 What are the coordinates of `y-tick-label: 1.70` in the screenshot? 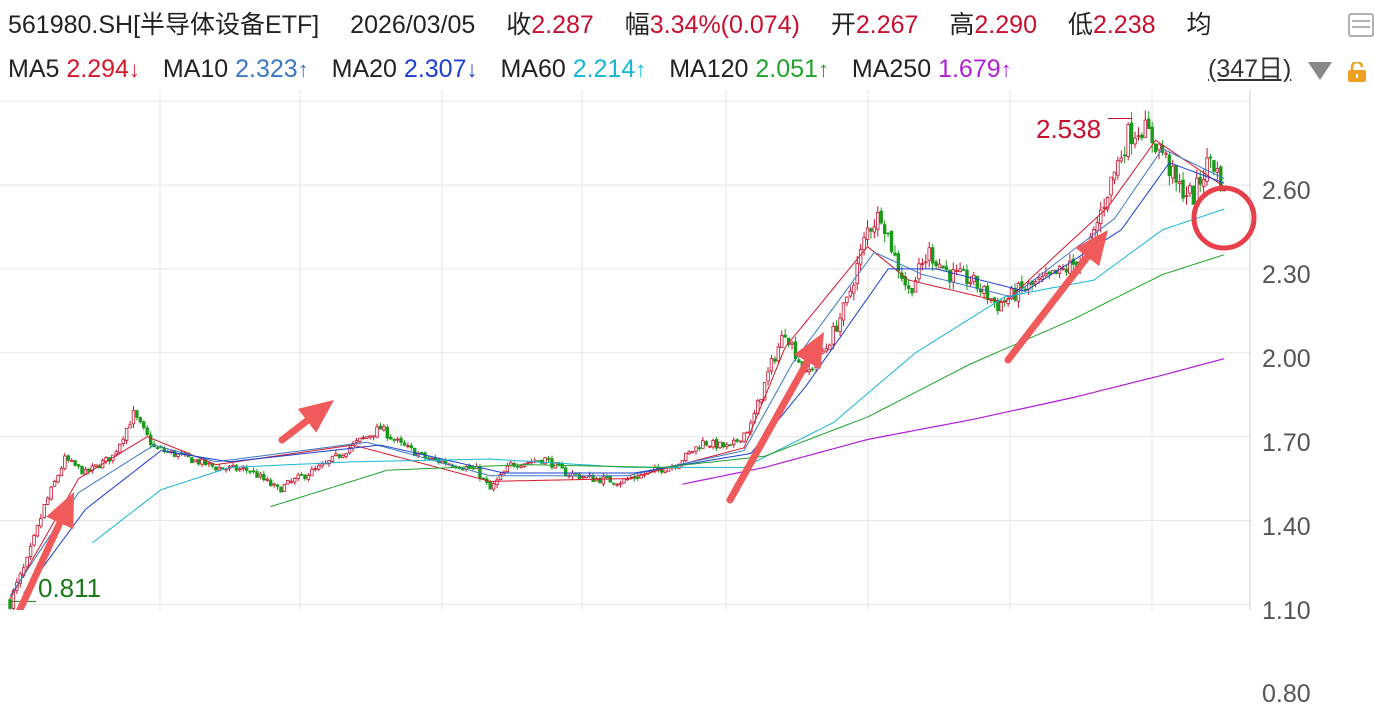 It's located at (1286, 442).